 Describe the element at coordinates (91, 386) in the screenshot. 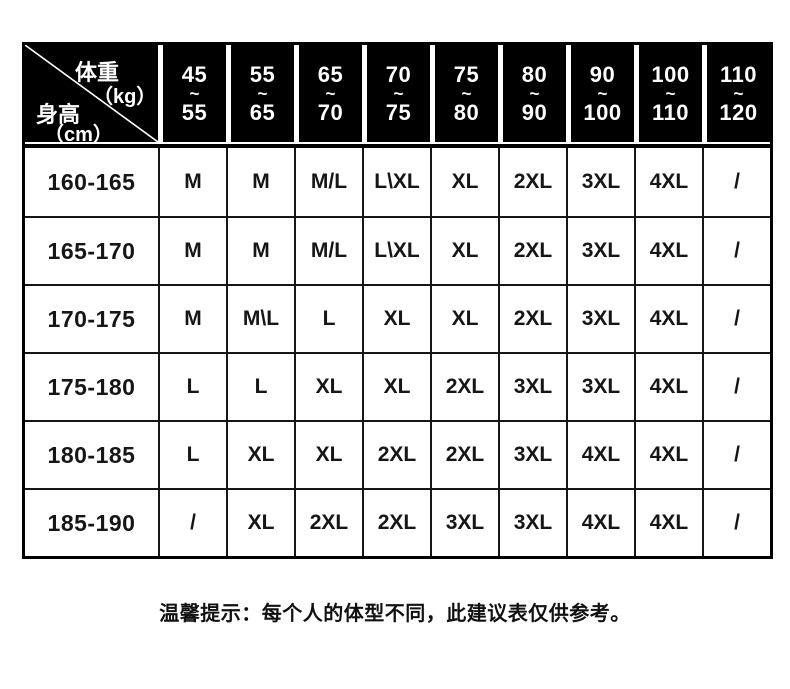

I see `height-range-cell: 175-180` at that location.